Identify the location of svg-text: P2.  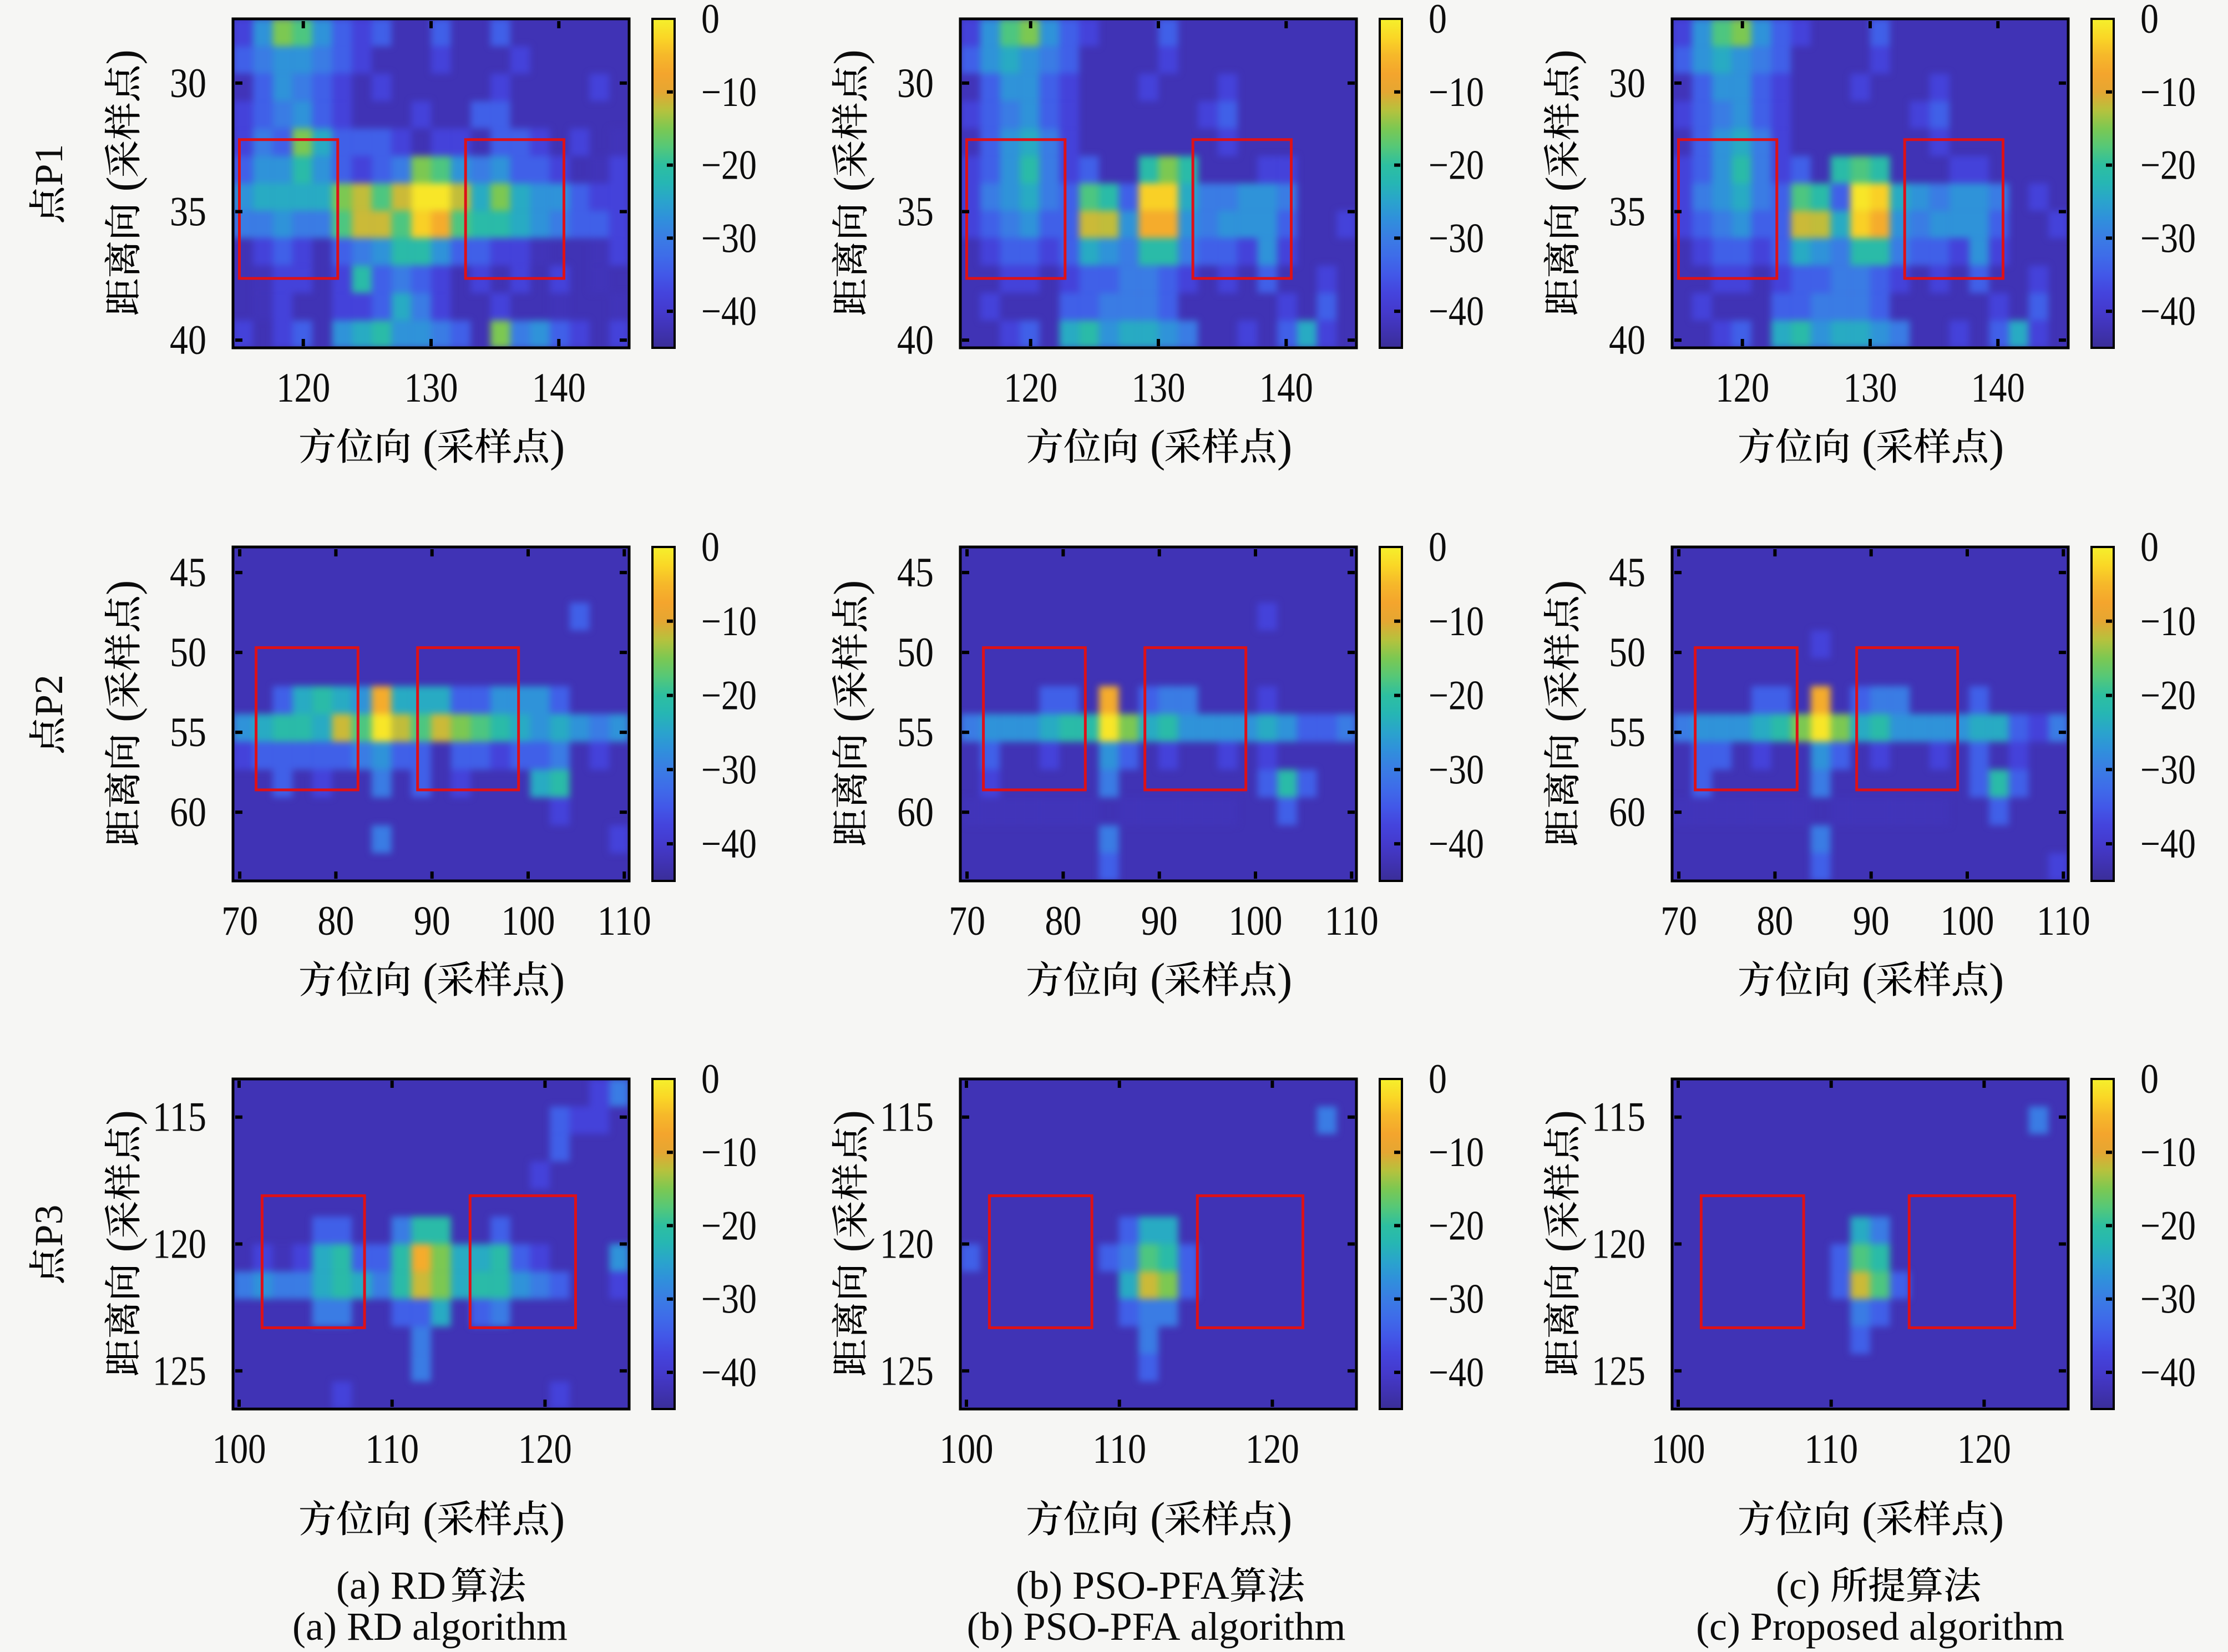
(49, 696).